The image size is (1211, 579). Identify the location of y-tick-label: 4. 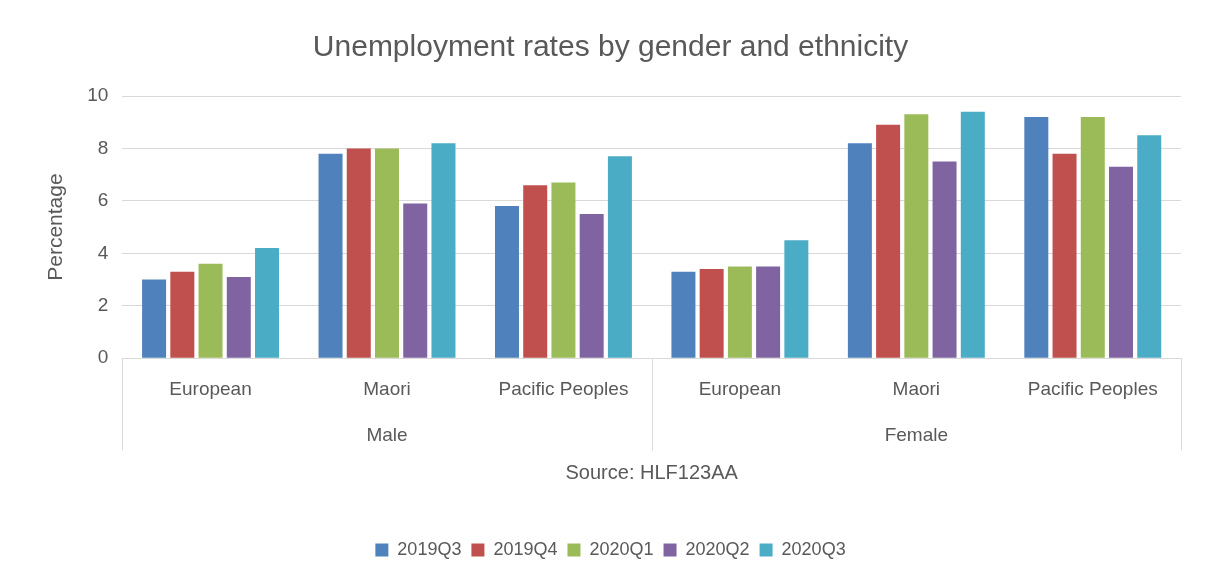
(103, 252).